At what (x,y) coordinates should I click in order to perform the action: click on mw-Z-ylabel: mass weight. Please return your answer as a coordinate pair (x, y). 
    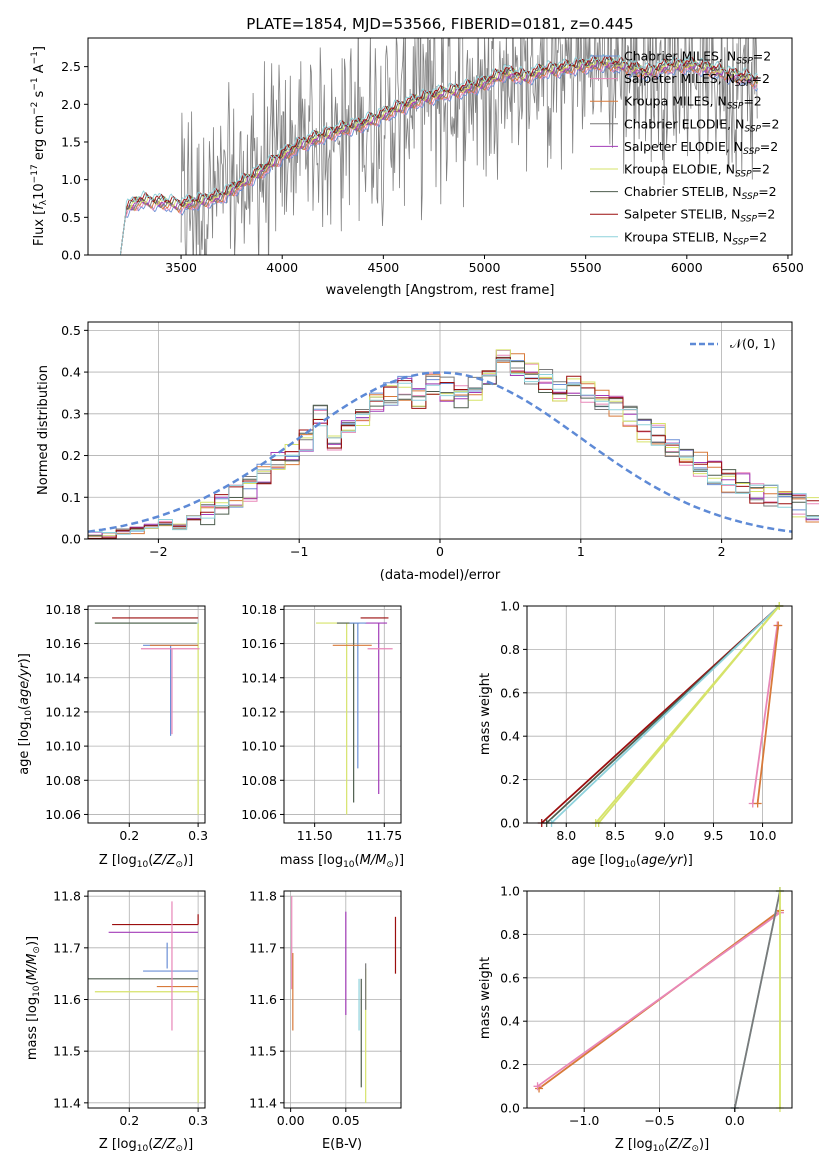
    Looking at the image, I should click on (485, 998).